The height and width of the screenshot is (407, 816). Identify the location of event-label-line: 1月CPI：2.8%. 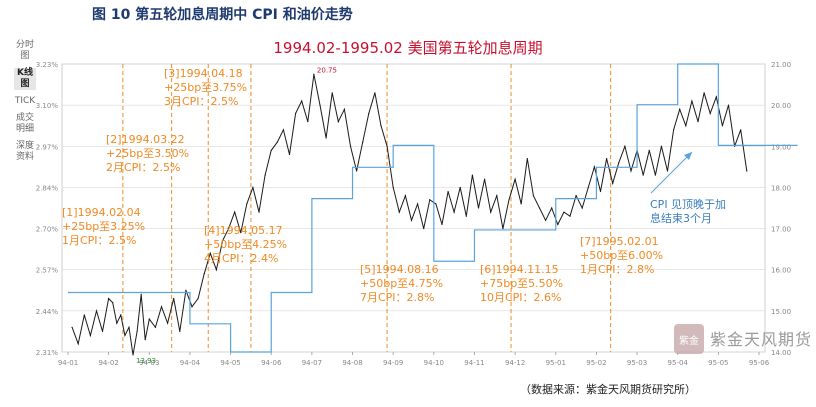
(617, 269).